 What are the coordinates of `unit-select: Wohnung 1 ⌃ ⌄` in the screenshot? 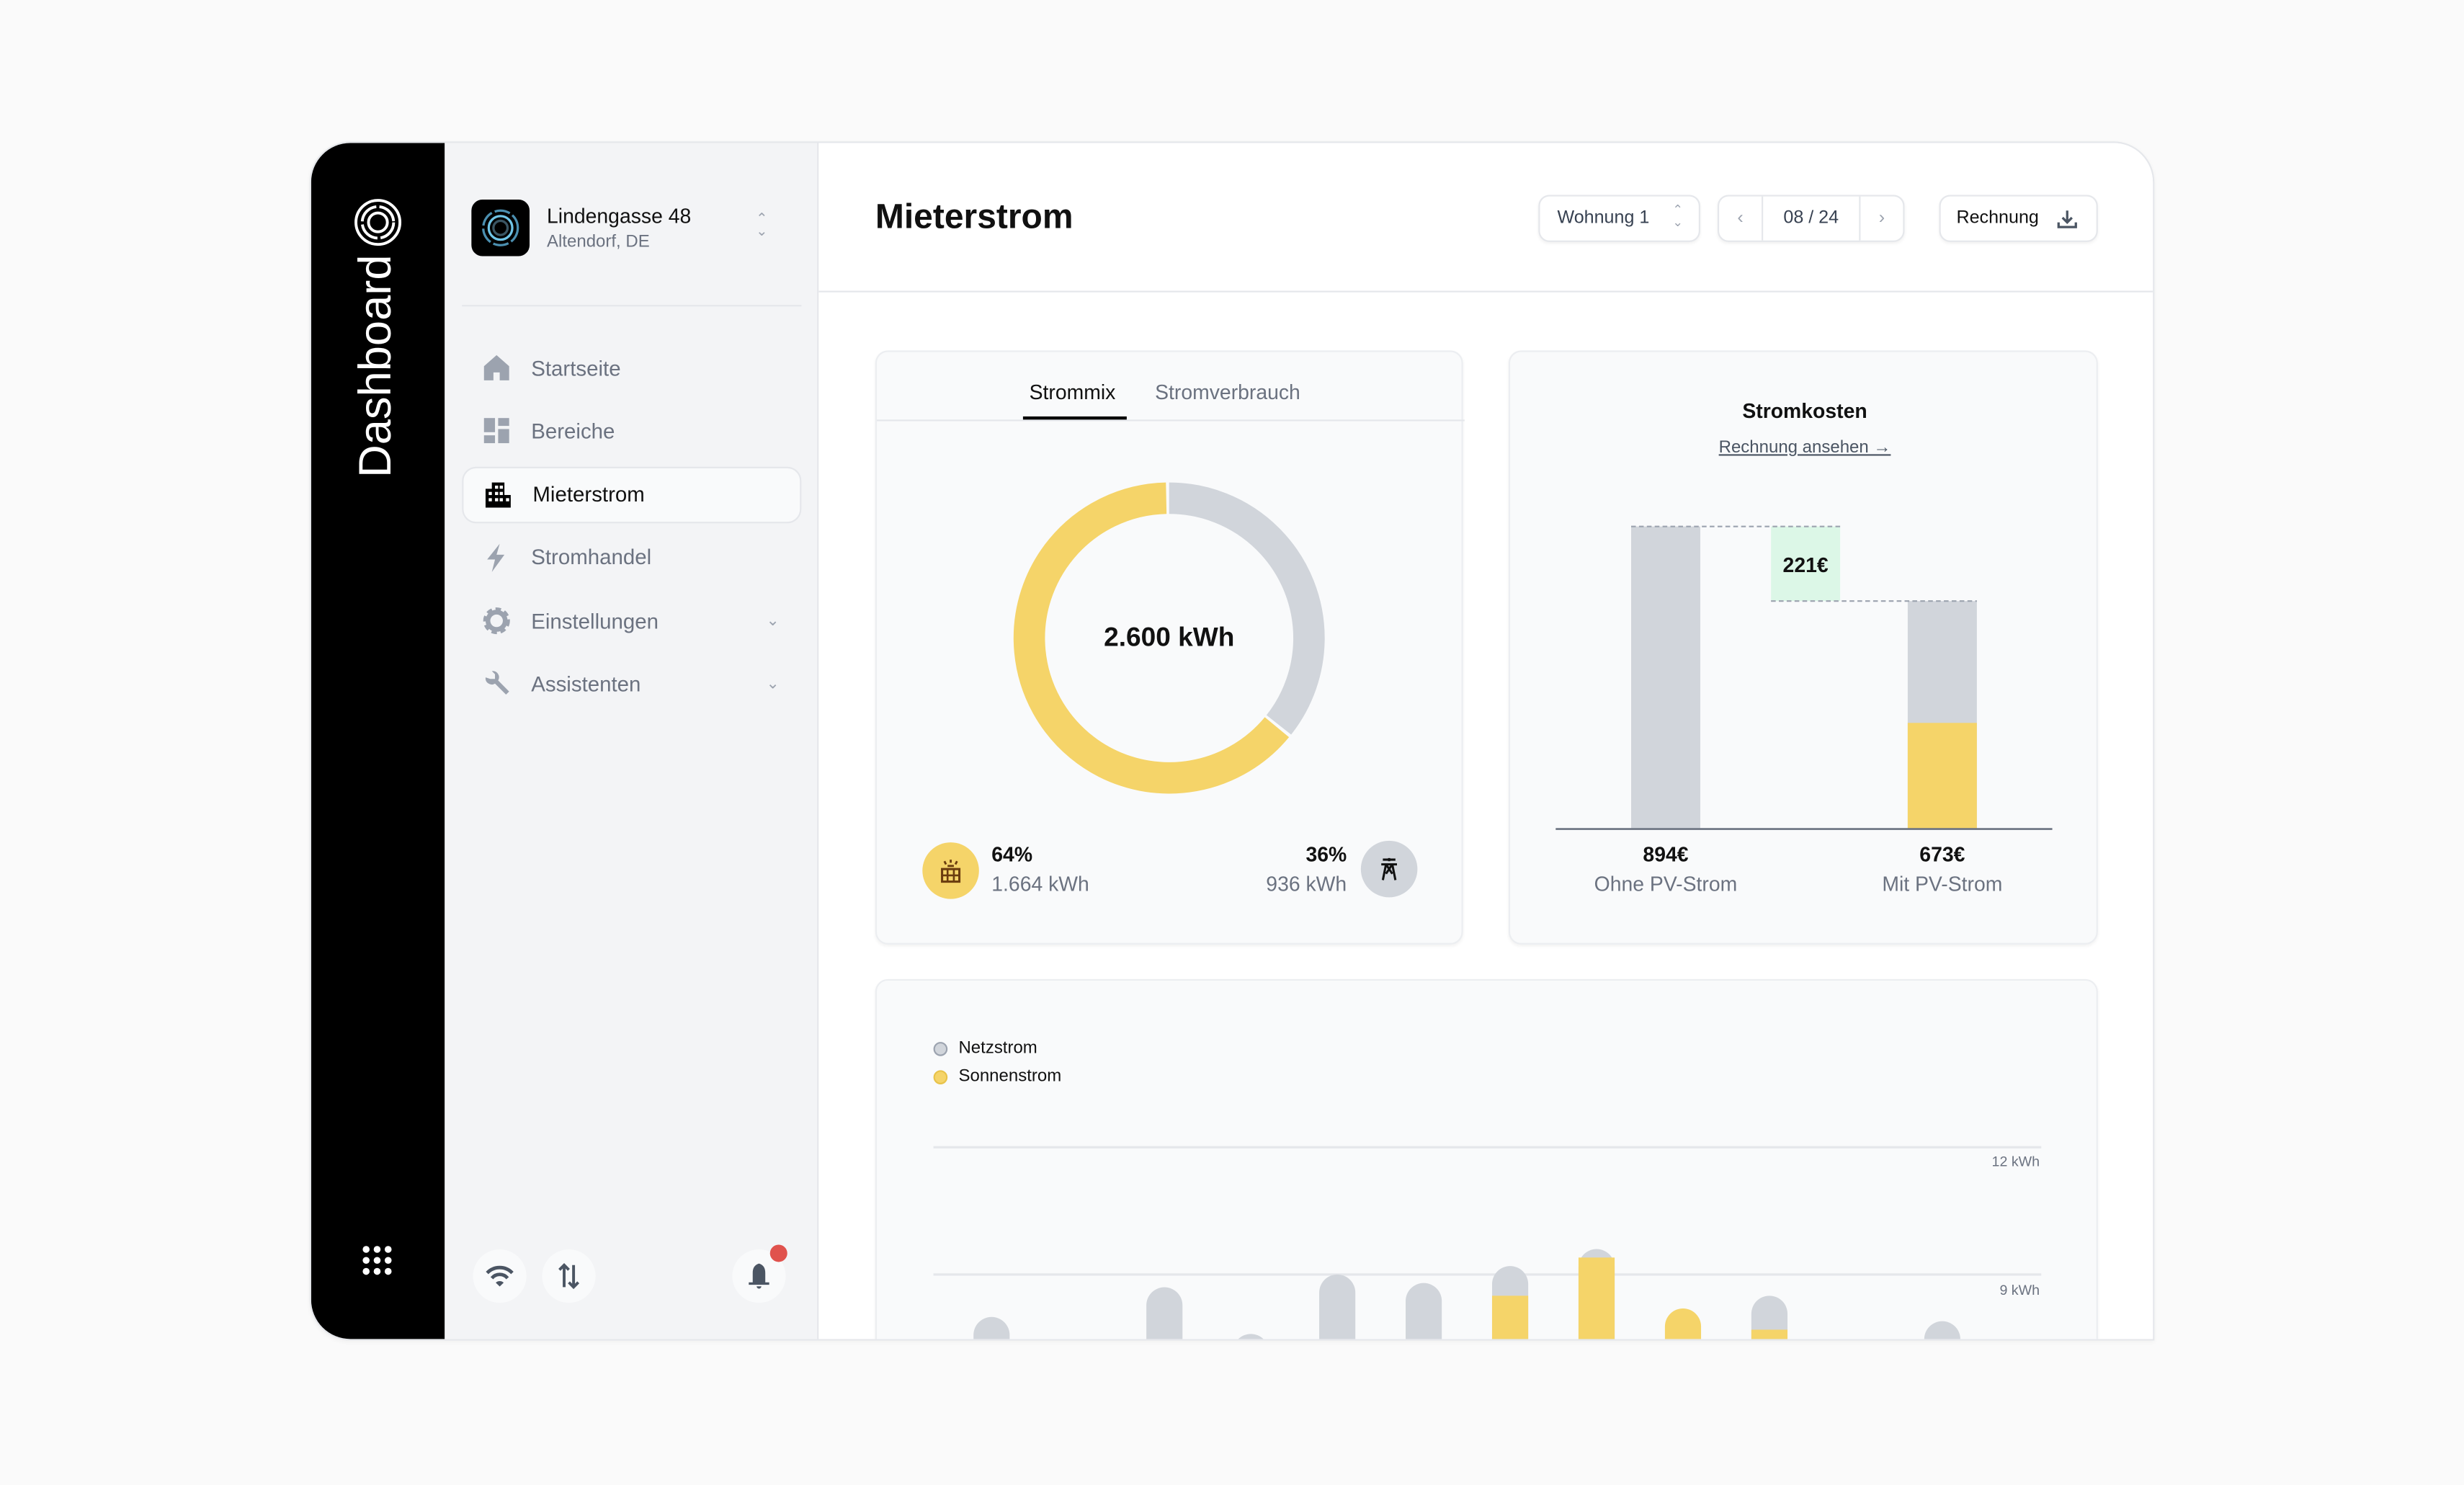 It's located at (1619, 218).